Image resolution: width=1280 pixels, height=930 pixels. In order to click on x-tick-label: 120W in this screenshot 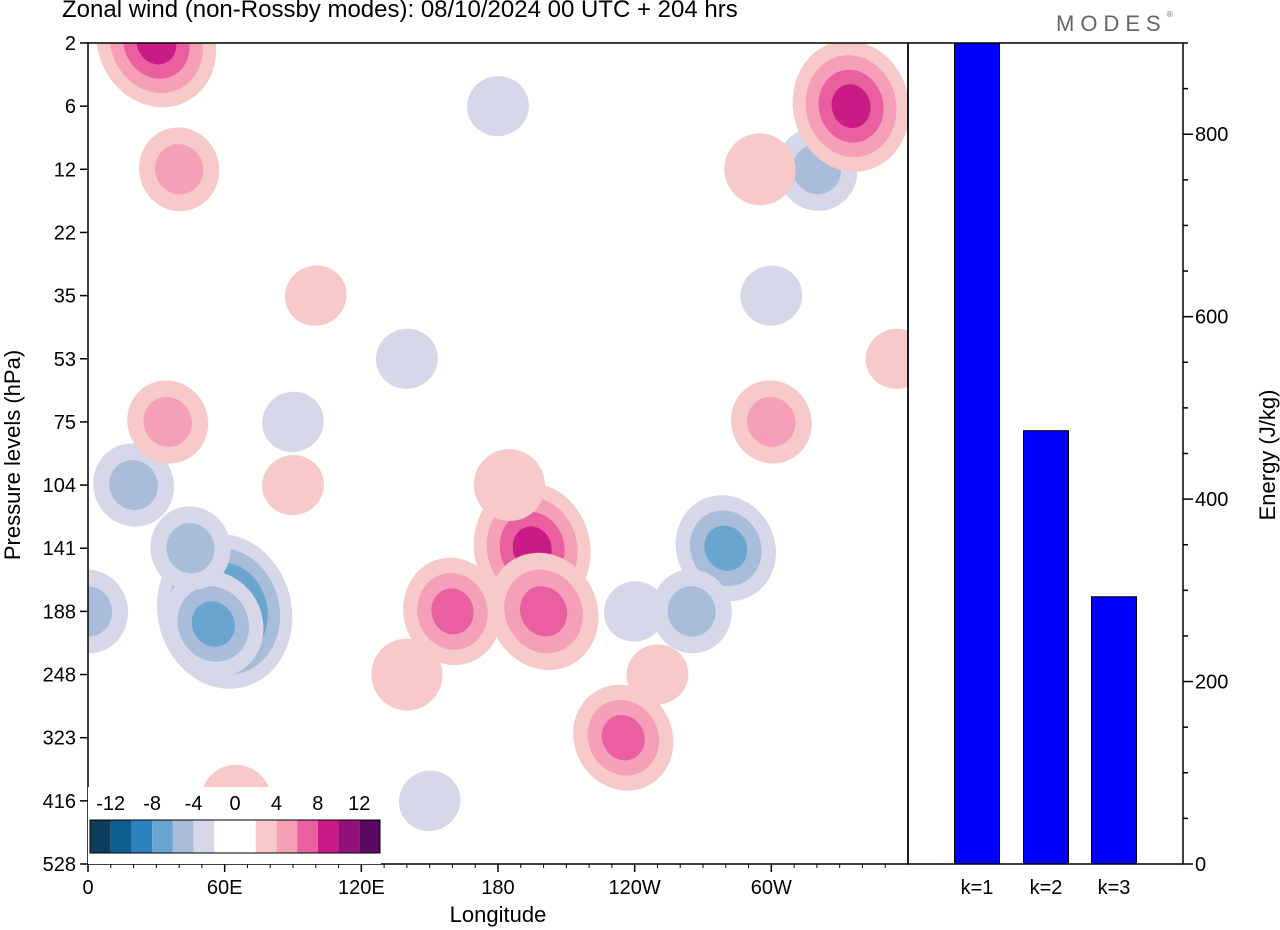, I will do `click(635, 888)`.